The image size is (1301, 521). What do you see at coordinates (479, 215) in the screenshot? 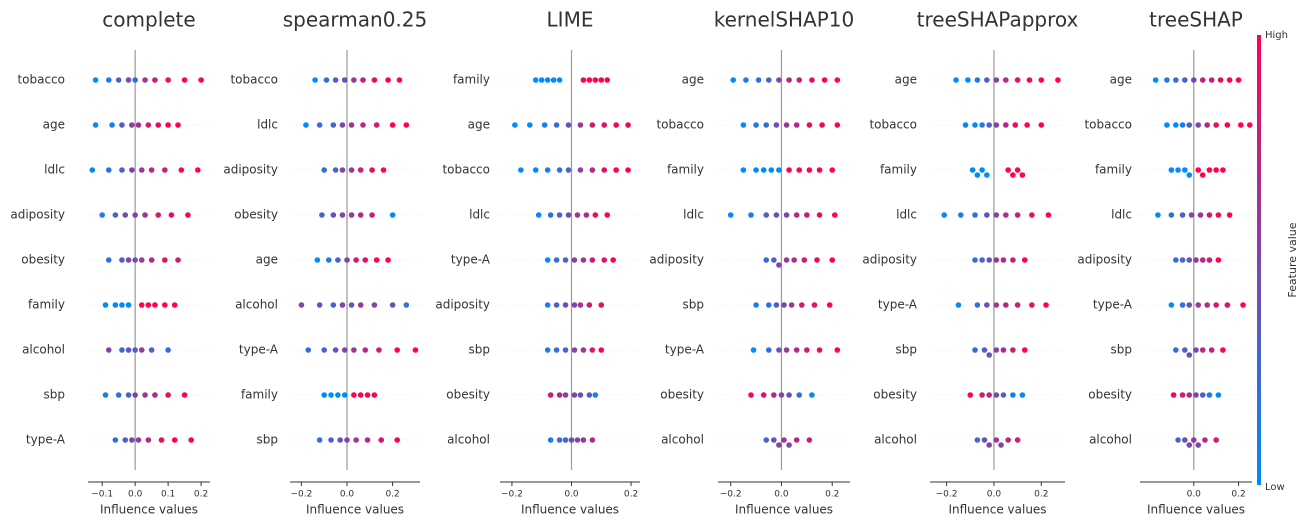
I see `feature-label: ldlc` at bounding box center [479, 215].